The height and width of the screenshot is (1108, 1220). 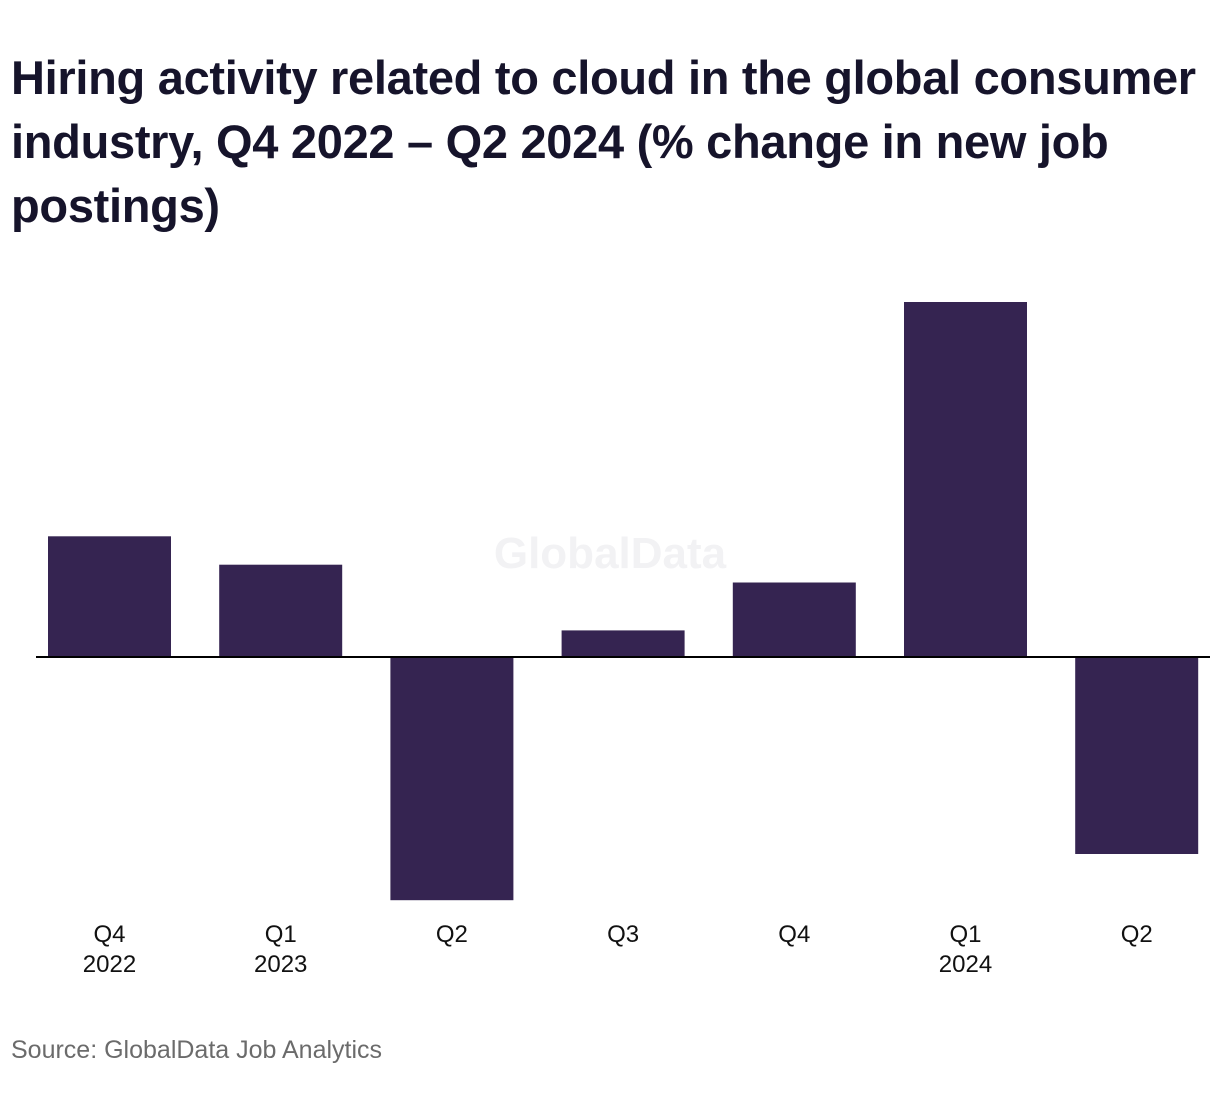 What do you see at coordinates (109, 934) in the screenshot?
I see `x-tick-label-0-0: Q4` at bounding box center [109, 934].